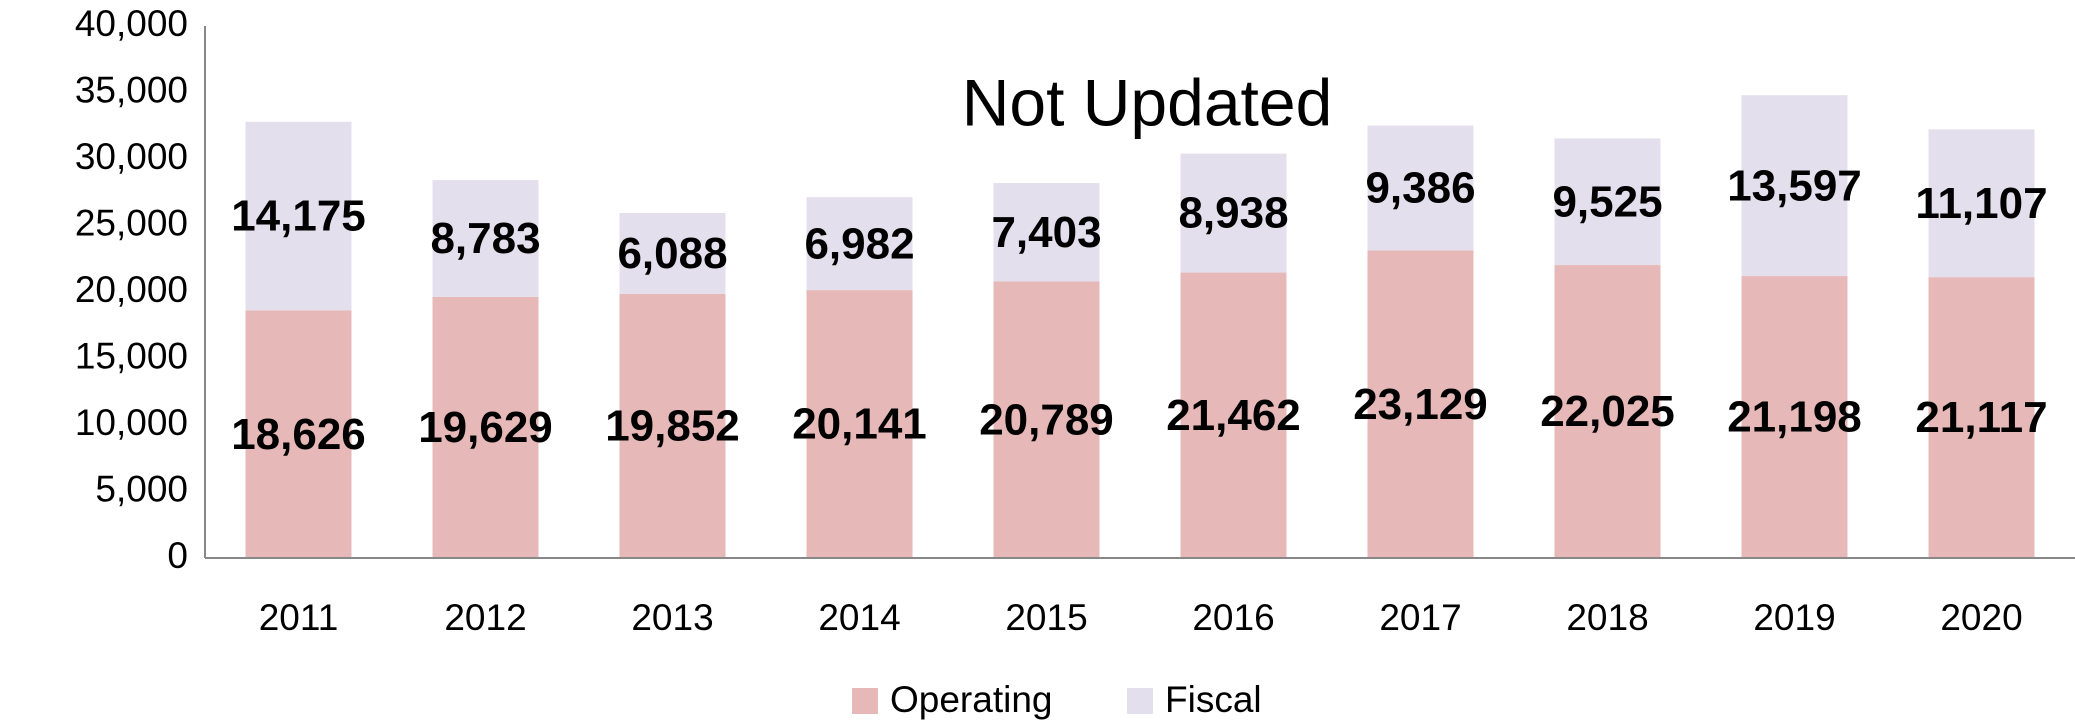 The width and height of the screenshot is (2075, 724). What do you see at coordinates (141, 488) in the screenshot?
I see `y-tick-label: 5,000` at bounding box center [141, 488].